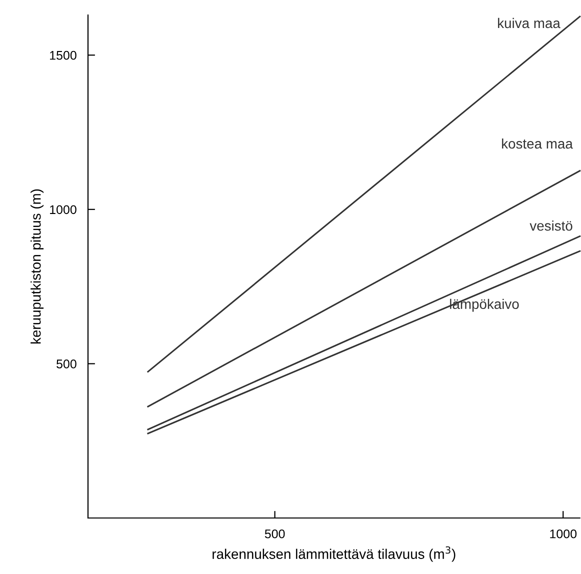  I want to click on y-tick-label: 1500, so click(63, 55).